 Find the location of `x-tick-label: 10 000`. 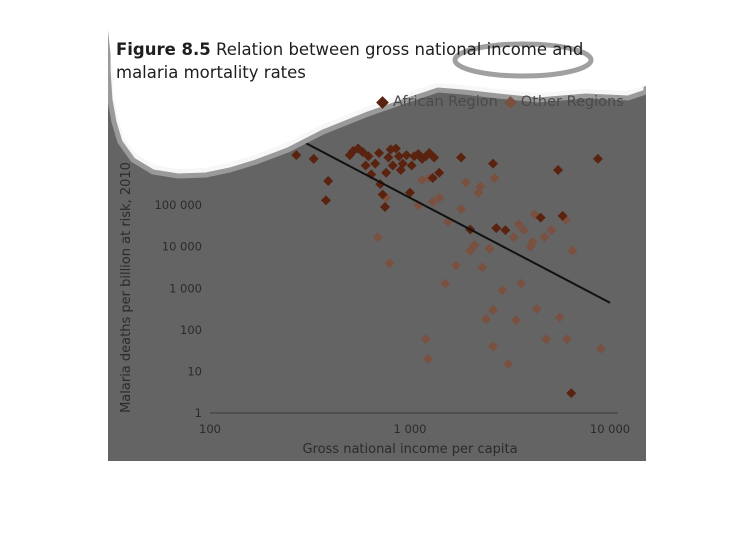

x-tick-label: 10 000 is located at coordinates (610, 429).